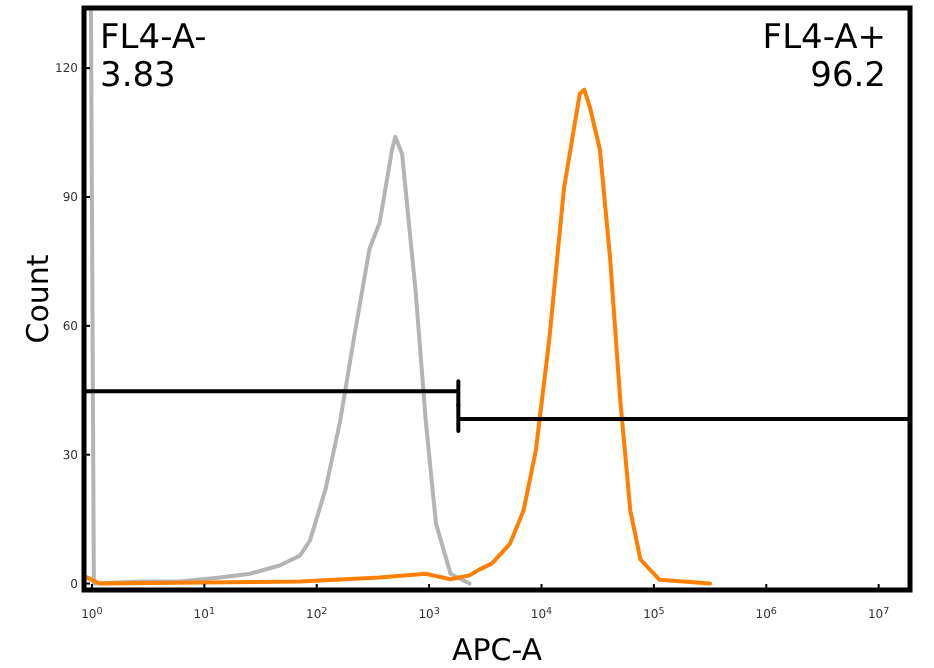  What do you see at coordinates (497, 650) in the screenshot?
I see `x-axis-title: APC-A` at bounding box center [497, 650].